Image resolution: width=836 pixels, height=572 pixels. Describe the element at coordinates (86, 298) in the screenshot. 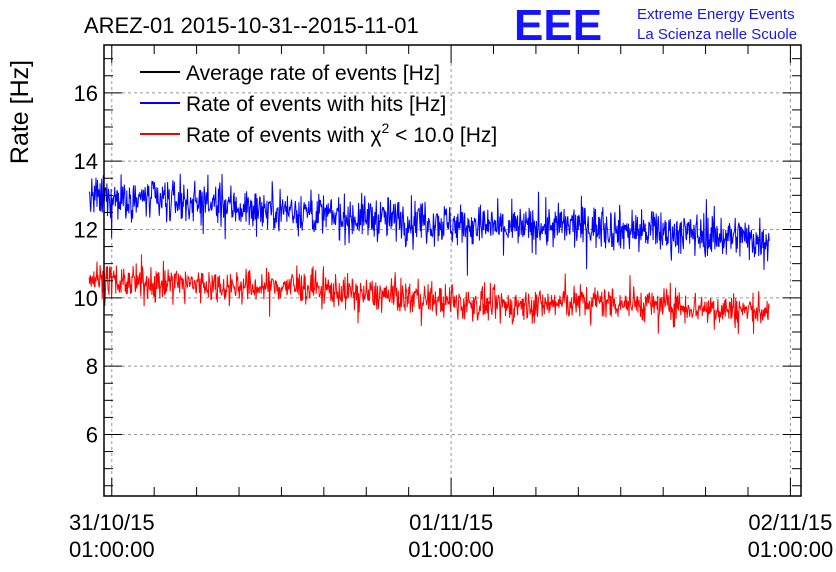

I see `y-tick-label-10: 10` at that location.